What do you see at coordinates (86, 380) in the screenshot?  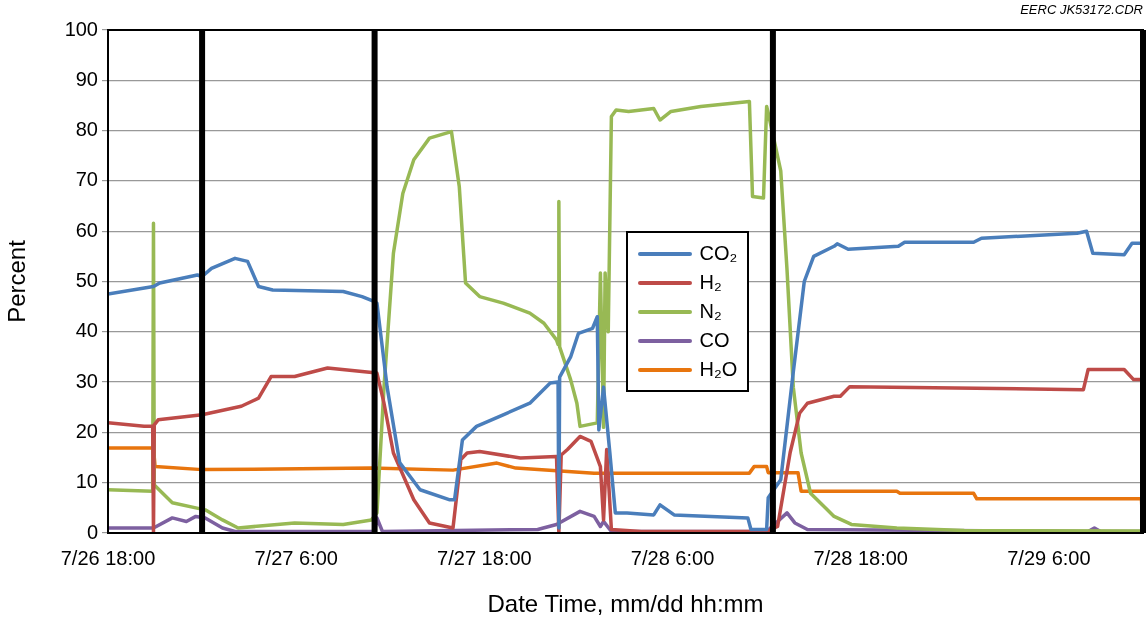 I see `y-tick-label: 30` at bounding box center [86, 380].